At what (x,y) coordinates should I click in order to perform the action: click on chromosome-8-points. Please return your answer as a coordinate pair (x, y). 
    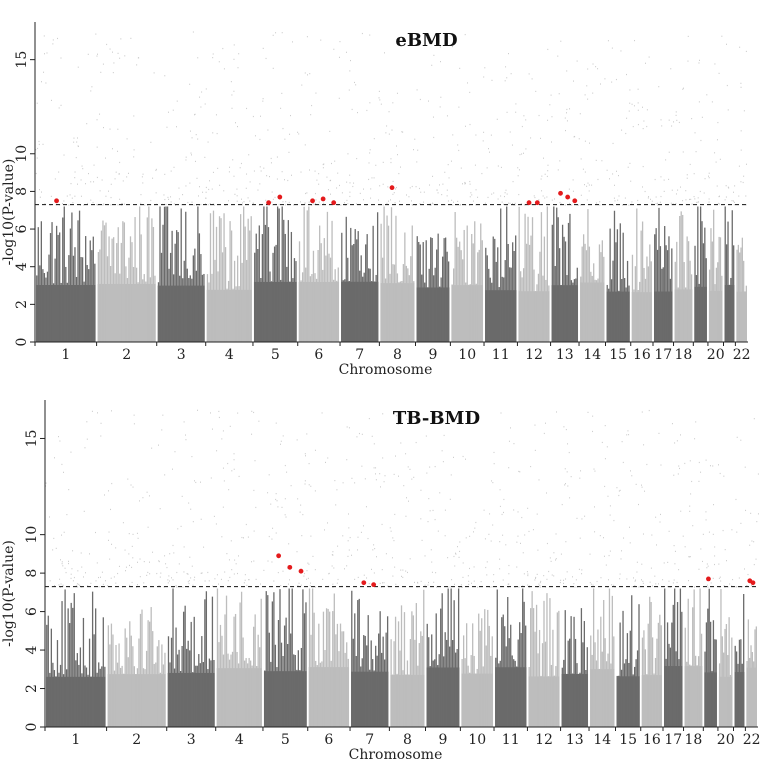
    Looking at the image, I should click on (398, 197).